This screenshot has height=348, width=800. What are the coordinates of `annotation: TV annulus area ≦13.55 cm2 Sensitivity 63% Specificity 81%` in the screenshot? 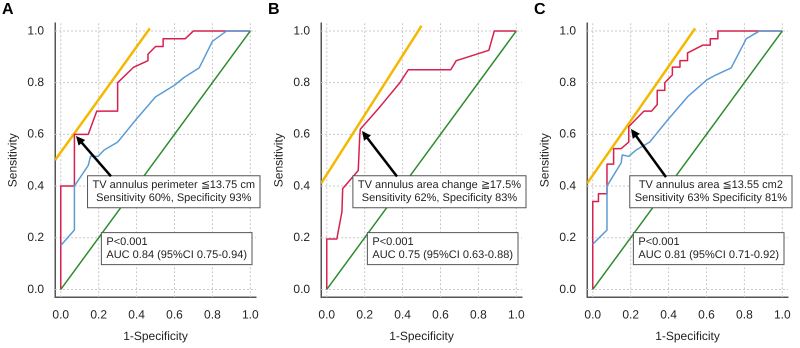 It's located at (711, 191).